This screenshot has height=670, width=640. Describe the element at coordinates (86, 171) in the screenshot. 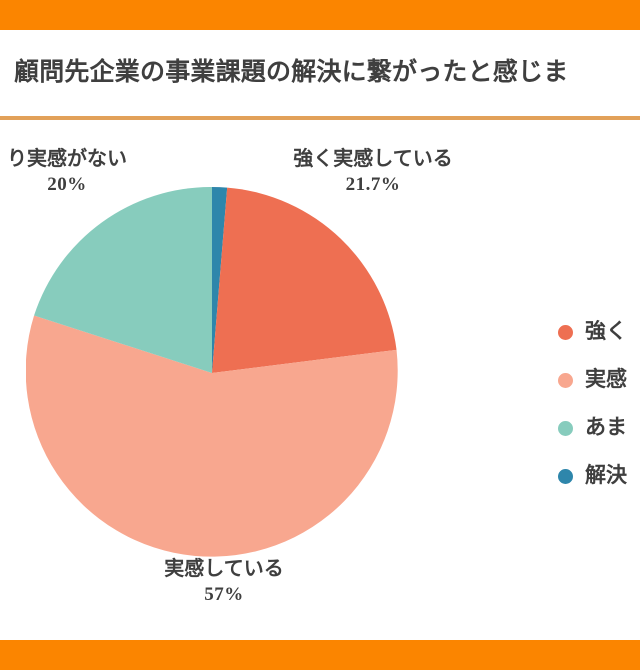

I see `pie-label-little-feel: り実感がない 20%` at that location.